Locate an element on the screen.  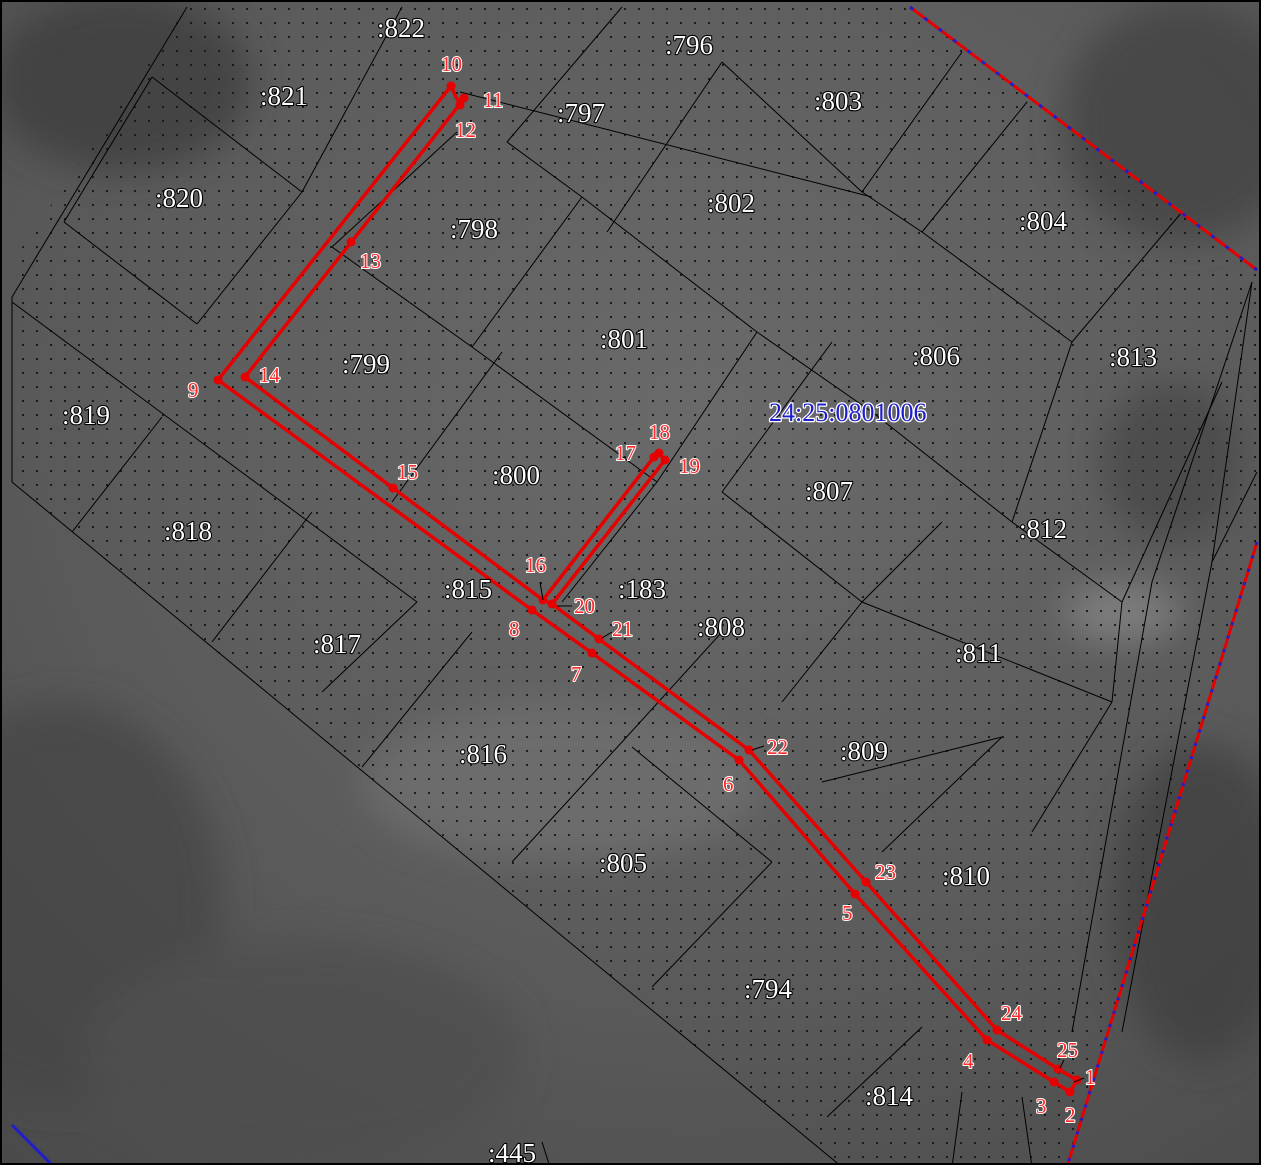
parcel-label-805: :805 is located at coordinates (623, 863).